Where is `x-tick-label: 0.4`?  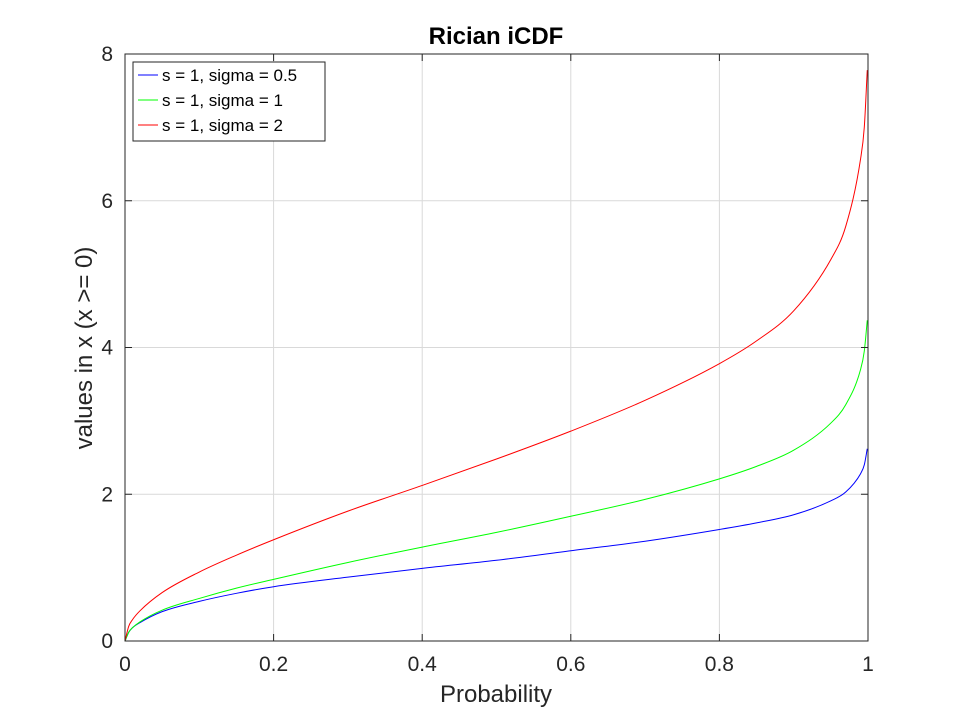
x-tick-label: 0.4 is located at coordinates (423, 664).